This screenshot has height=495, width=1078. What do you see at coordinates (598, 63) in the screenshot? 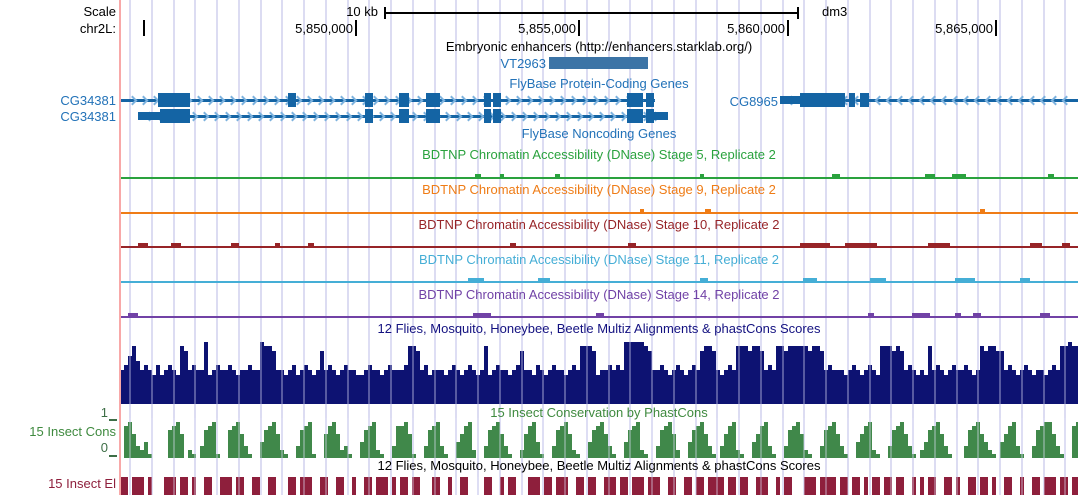
I see `enhancer-region-bar` at bounding box center [598, 63].